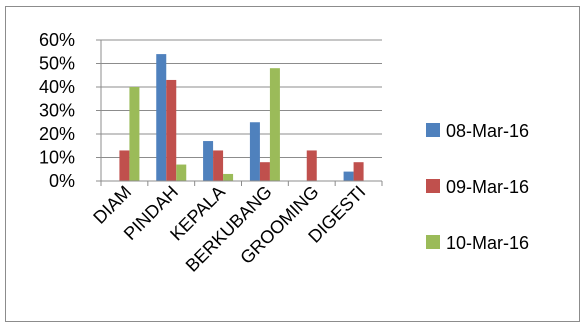  What do you see at coordinates (311, 165) in the screenshot?
I see `bar-09-Mar-16-GROOMING` at bounding box center [311, 165].